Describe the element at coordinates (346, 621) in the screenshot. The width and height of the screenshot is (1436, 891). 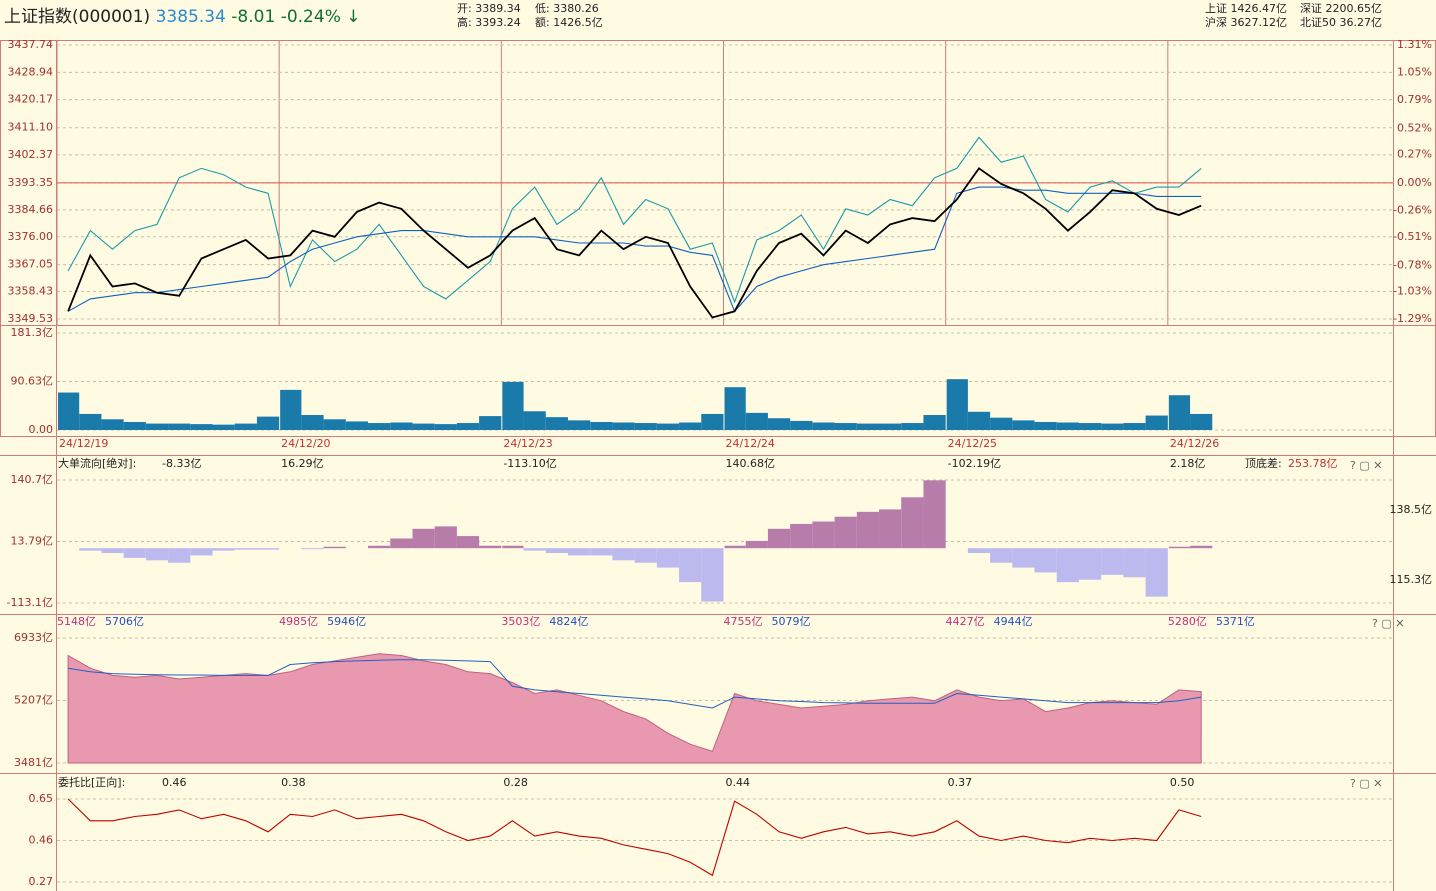
I see `day-label: 5946亿` at that location.